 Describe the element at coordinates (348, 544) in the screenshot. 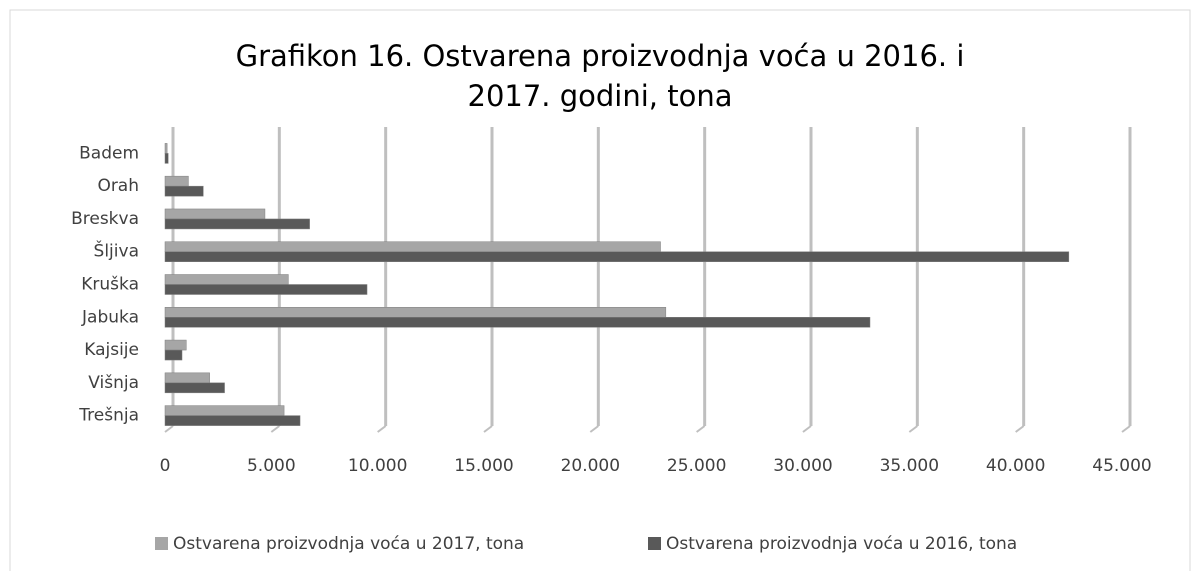

I see `legend-label: Ostvarena proizvodnja voća u 2017, tona` at that location.